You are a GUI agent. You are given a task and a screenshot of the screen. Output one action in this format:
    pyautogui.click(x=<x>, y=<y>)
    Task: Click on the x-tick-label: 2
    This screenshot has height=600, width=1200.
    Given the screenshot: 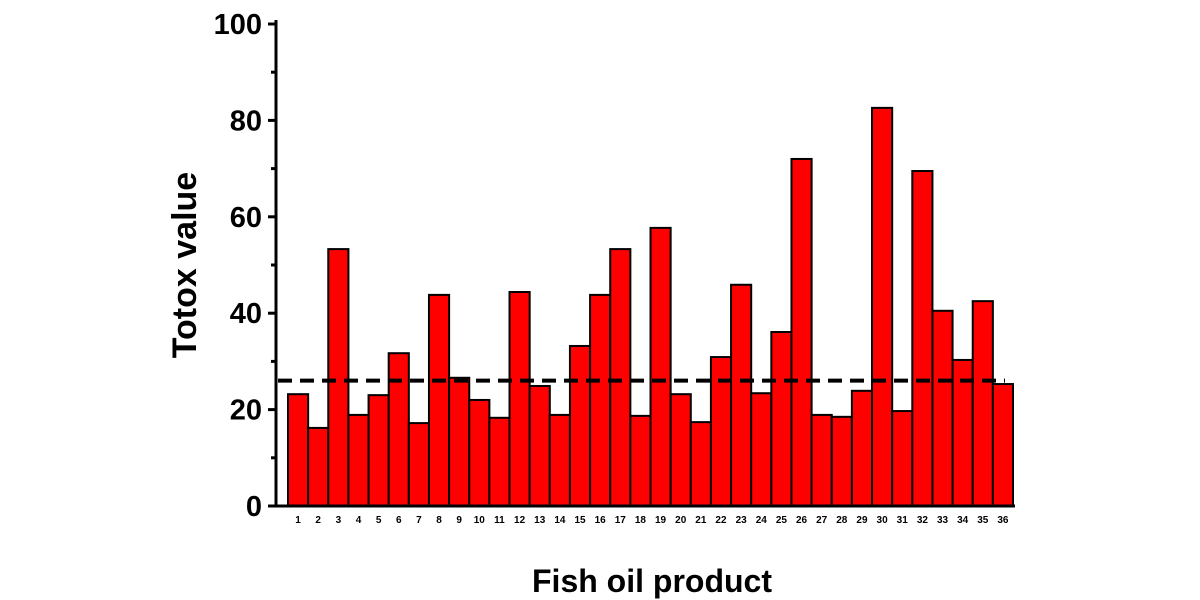 What is the action you would take?
    pyautogui.click(x=318, y=520)
    